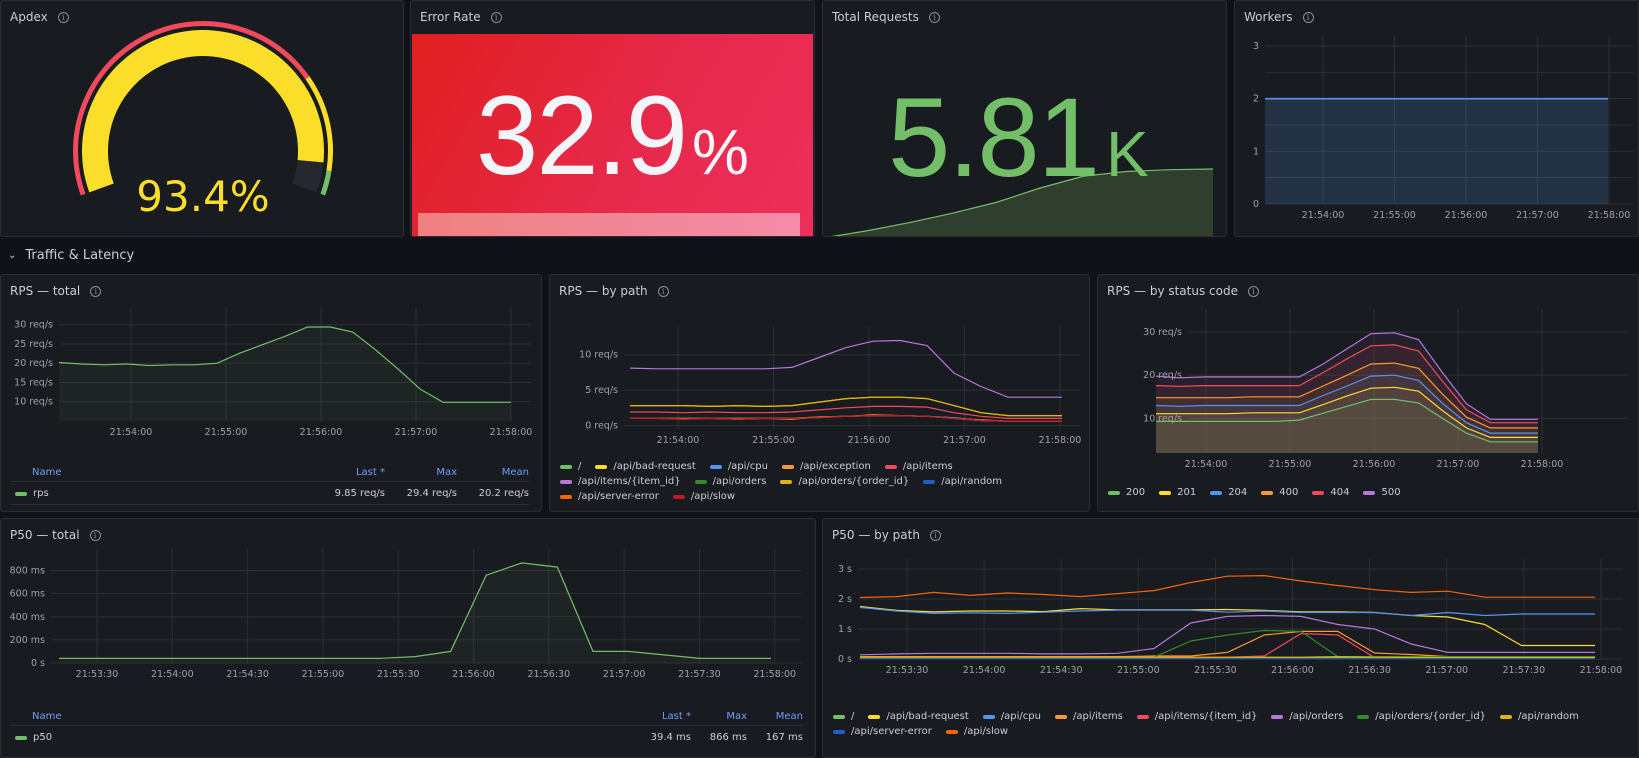 This screenshot has height=758, width=1639. Describe the element at coordinates (603, 291) in the screenshot. I see `panel-title: RPS — by path` at that location.